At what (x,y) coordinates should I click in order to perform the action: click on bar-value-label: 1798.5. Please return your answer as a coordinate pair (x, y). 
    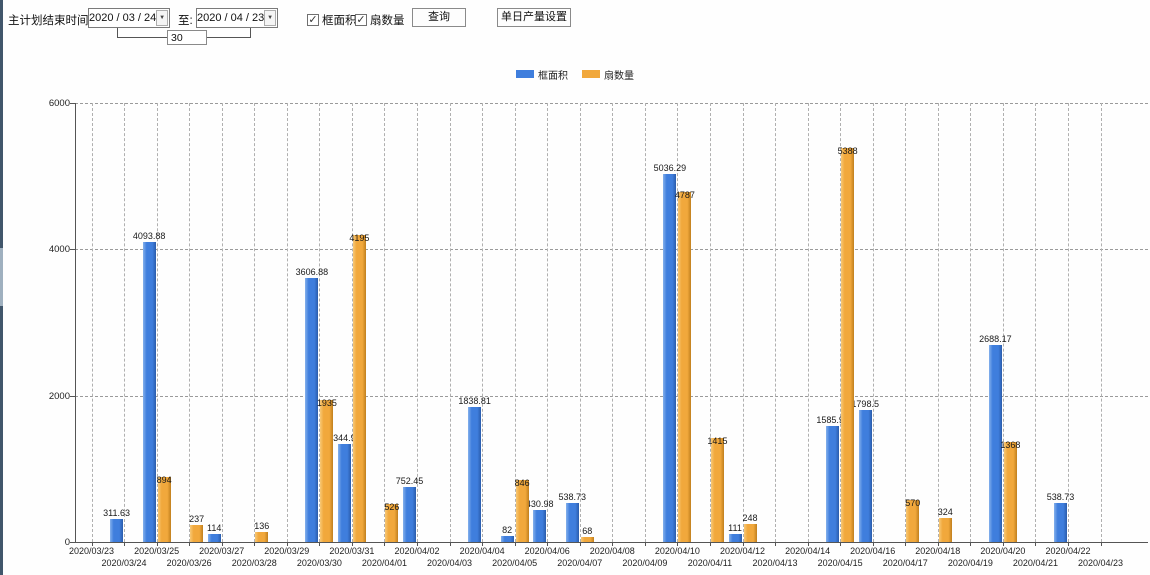
    Looking at the image, I should click on (865, 404).